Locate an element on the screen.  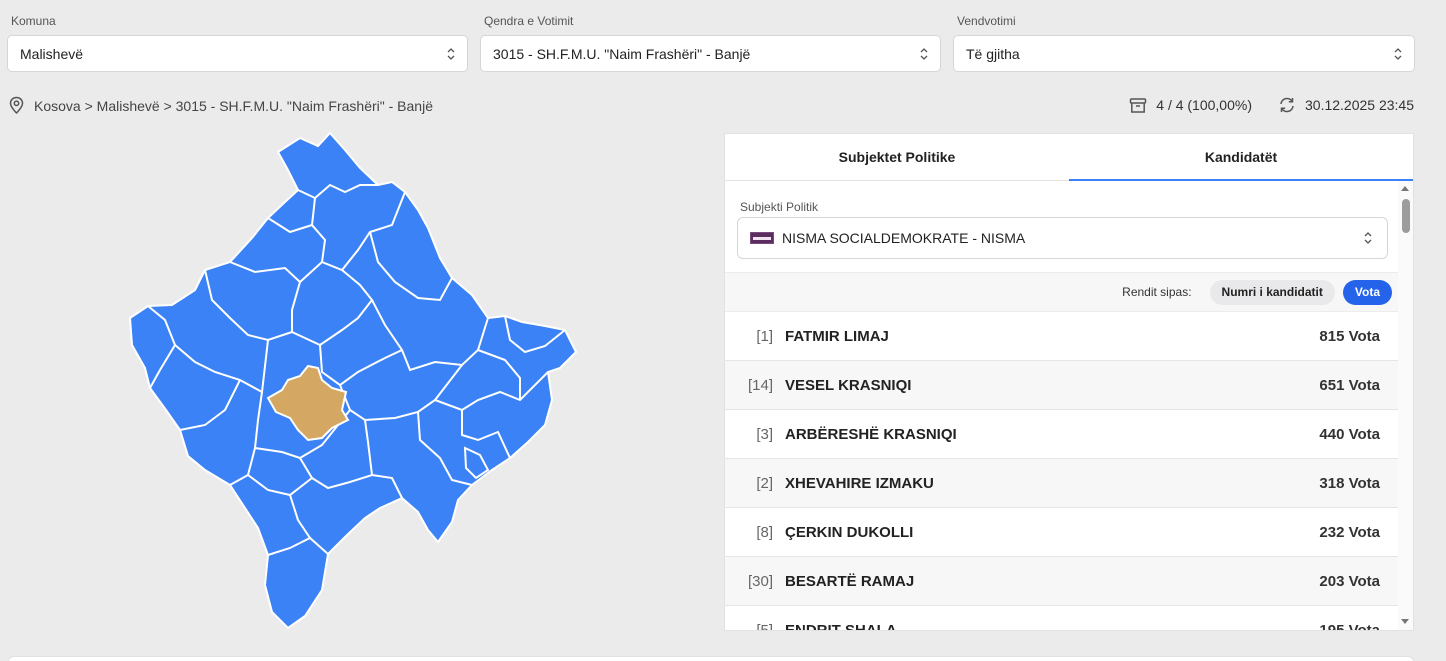
candidate-number: [5] is located at coordinates (764, 626).